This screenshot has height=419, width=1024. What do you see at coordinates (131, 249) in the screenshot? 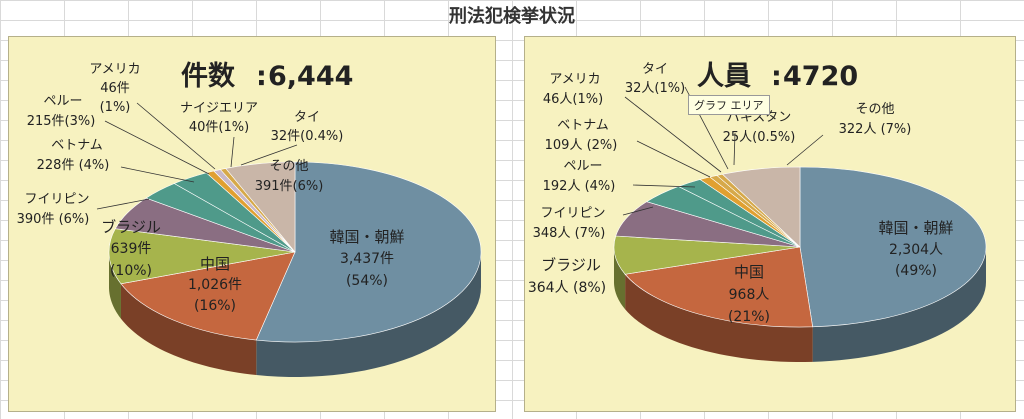
I see `label-brazil-value: 639件` at bounding box center [131, 249].